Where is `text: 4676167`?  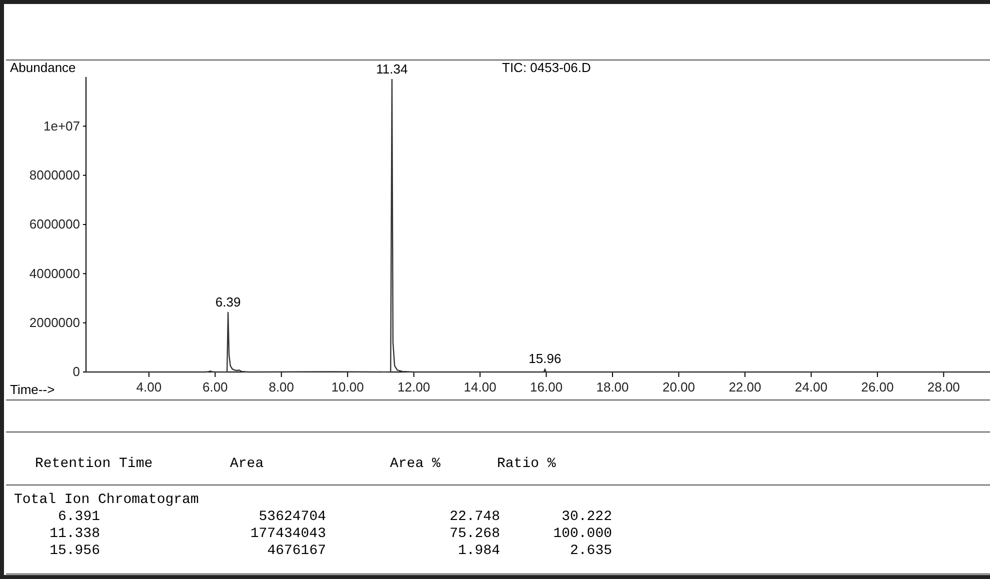 text: 4676167 is located at coordinates (296, 551).